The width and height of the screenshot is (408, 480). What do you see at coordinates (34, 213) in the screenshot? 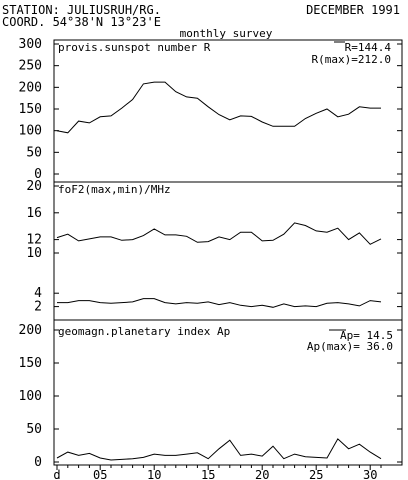
I see `ytick-label: 16` at bounding box center [34, 213].